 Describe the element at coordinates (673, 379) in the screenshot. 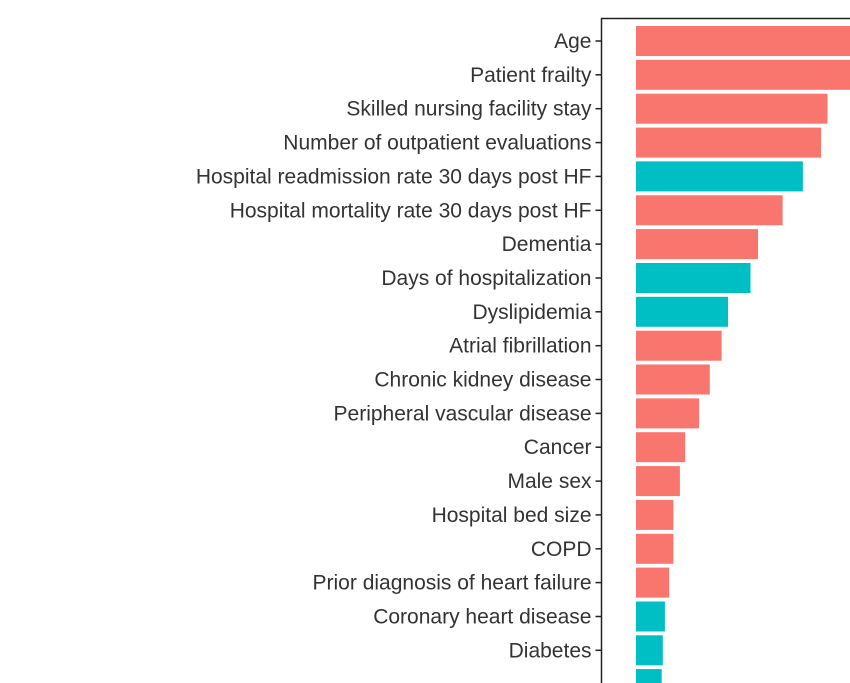

I see `bar-chronic-kidney-disease` at that location.